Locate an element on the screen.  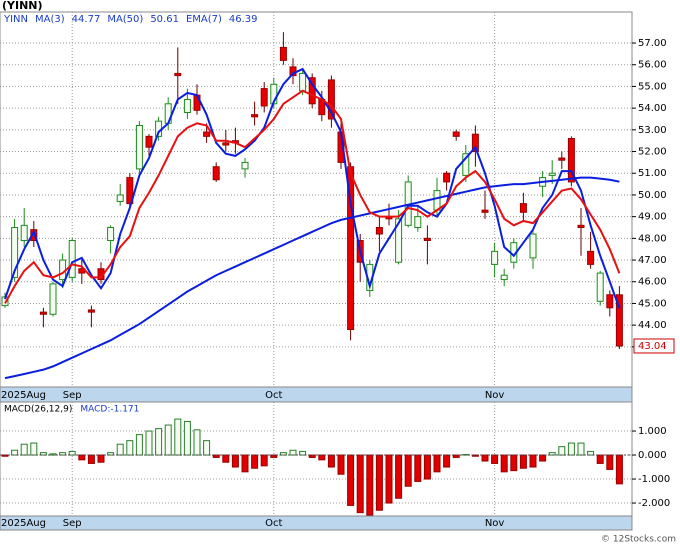
y-tick-label: 55.00 is located at coordinates (652, 86).